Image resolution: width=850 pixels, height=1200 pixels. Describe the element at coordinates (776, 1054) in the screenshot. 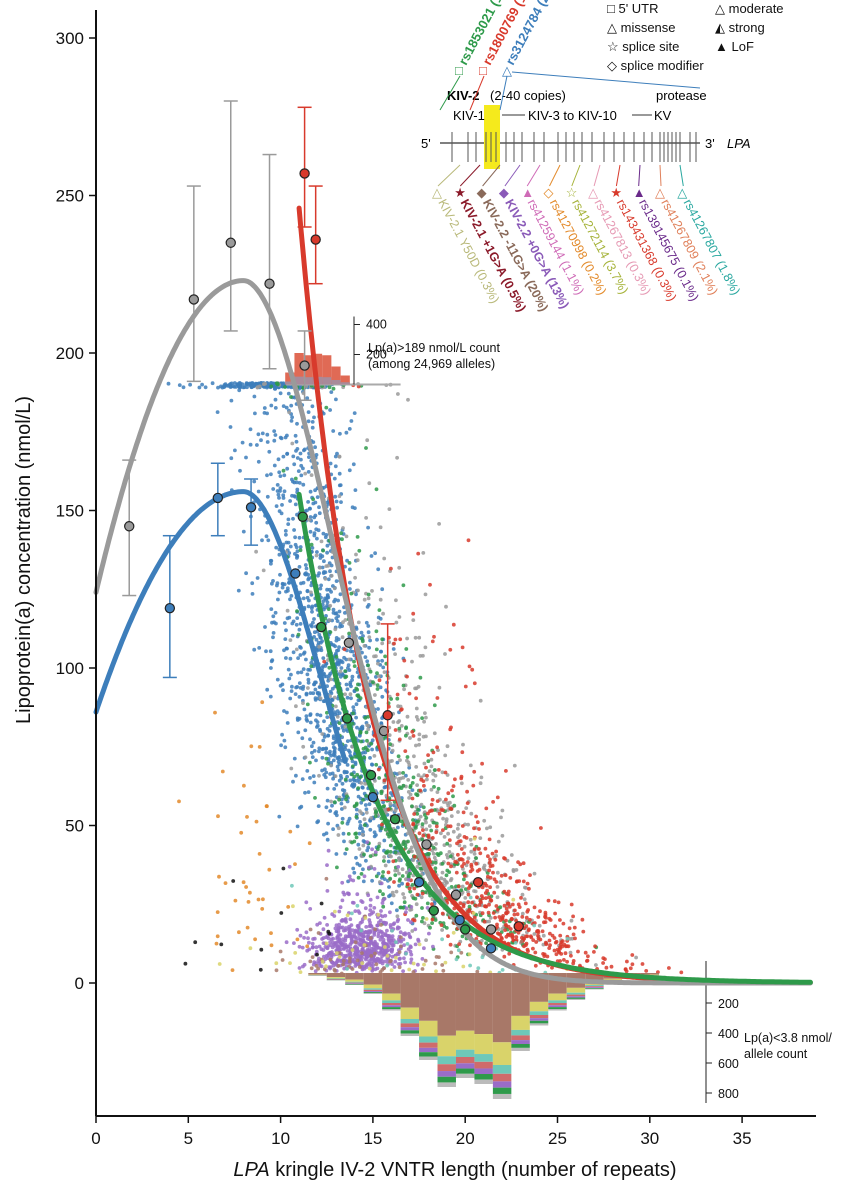

I see `bottom-hist-label-2: allele count` at that location.